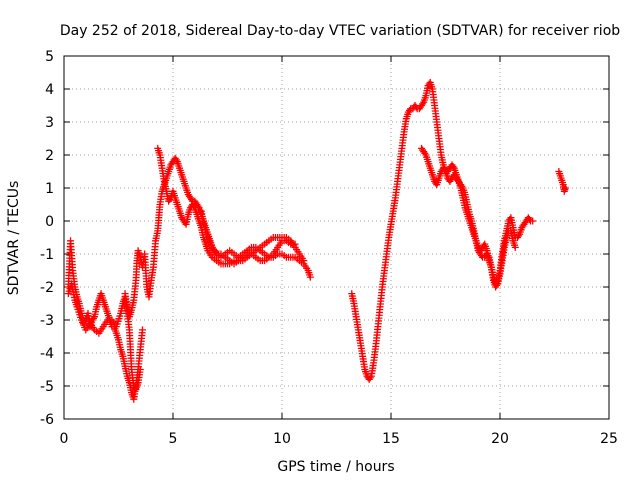 The width and height of the screenshot is (640, 480). I want to click on x-tick-label: 5, so click(173, 439).